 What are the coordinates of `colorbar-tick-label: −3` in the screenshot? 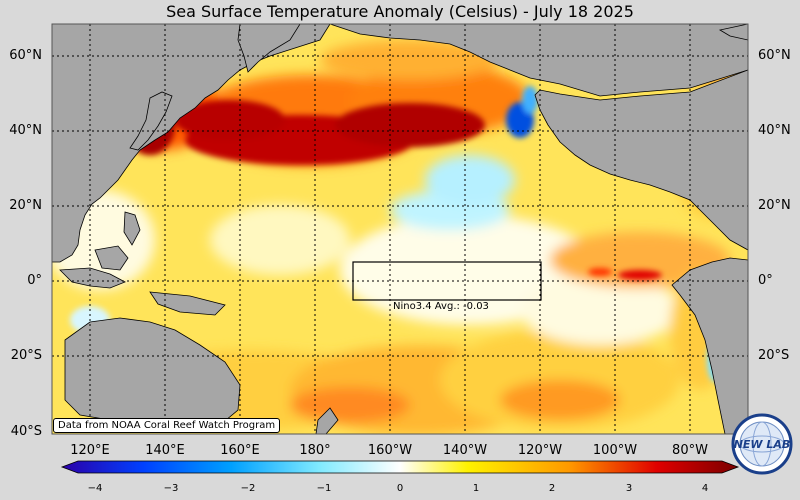 It's located at (171, 488).